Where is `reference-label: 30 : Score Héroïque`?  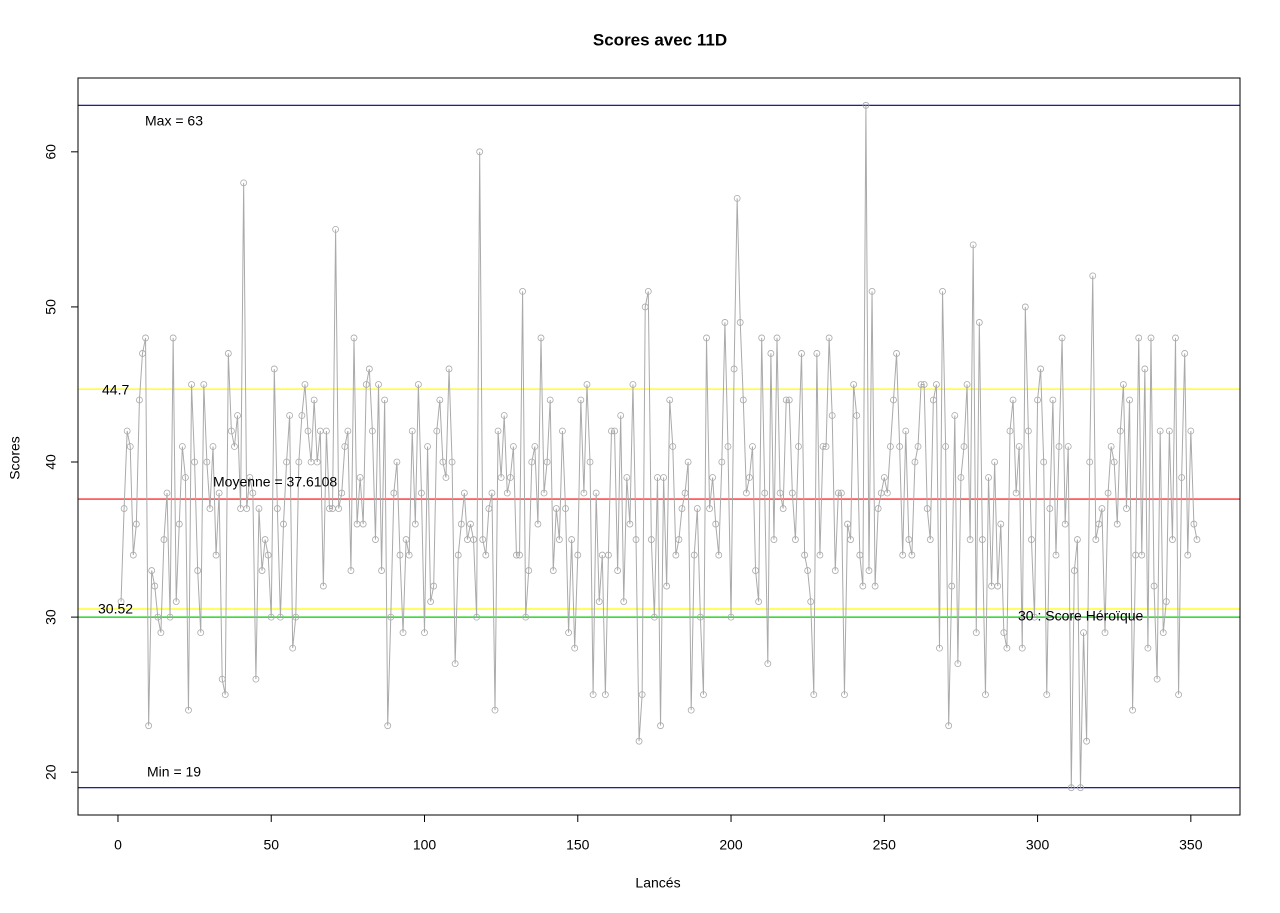
reference-label: 30 : Score Héroïque is located at coordinates (1081, 616).